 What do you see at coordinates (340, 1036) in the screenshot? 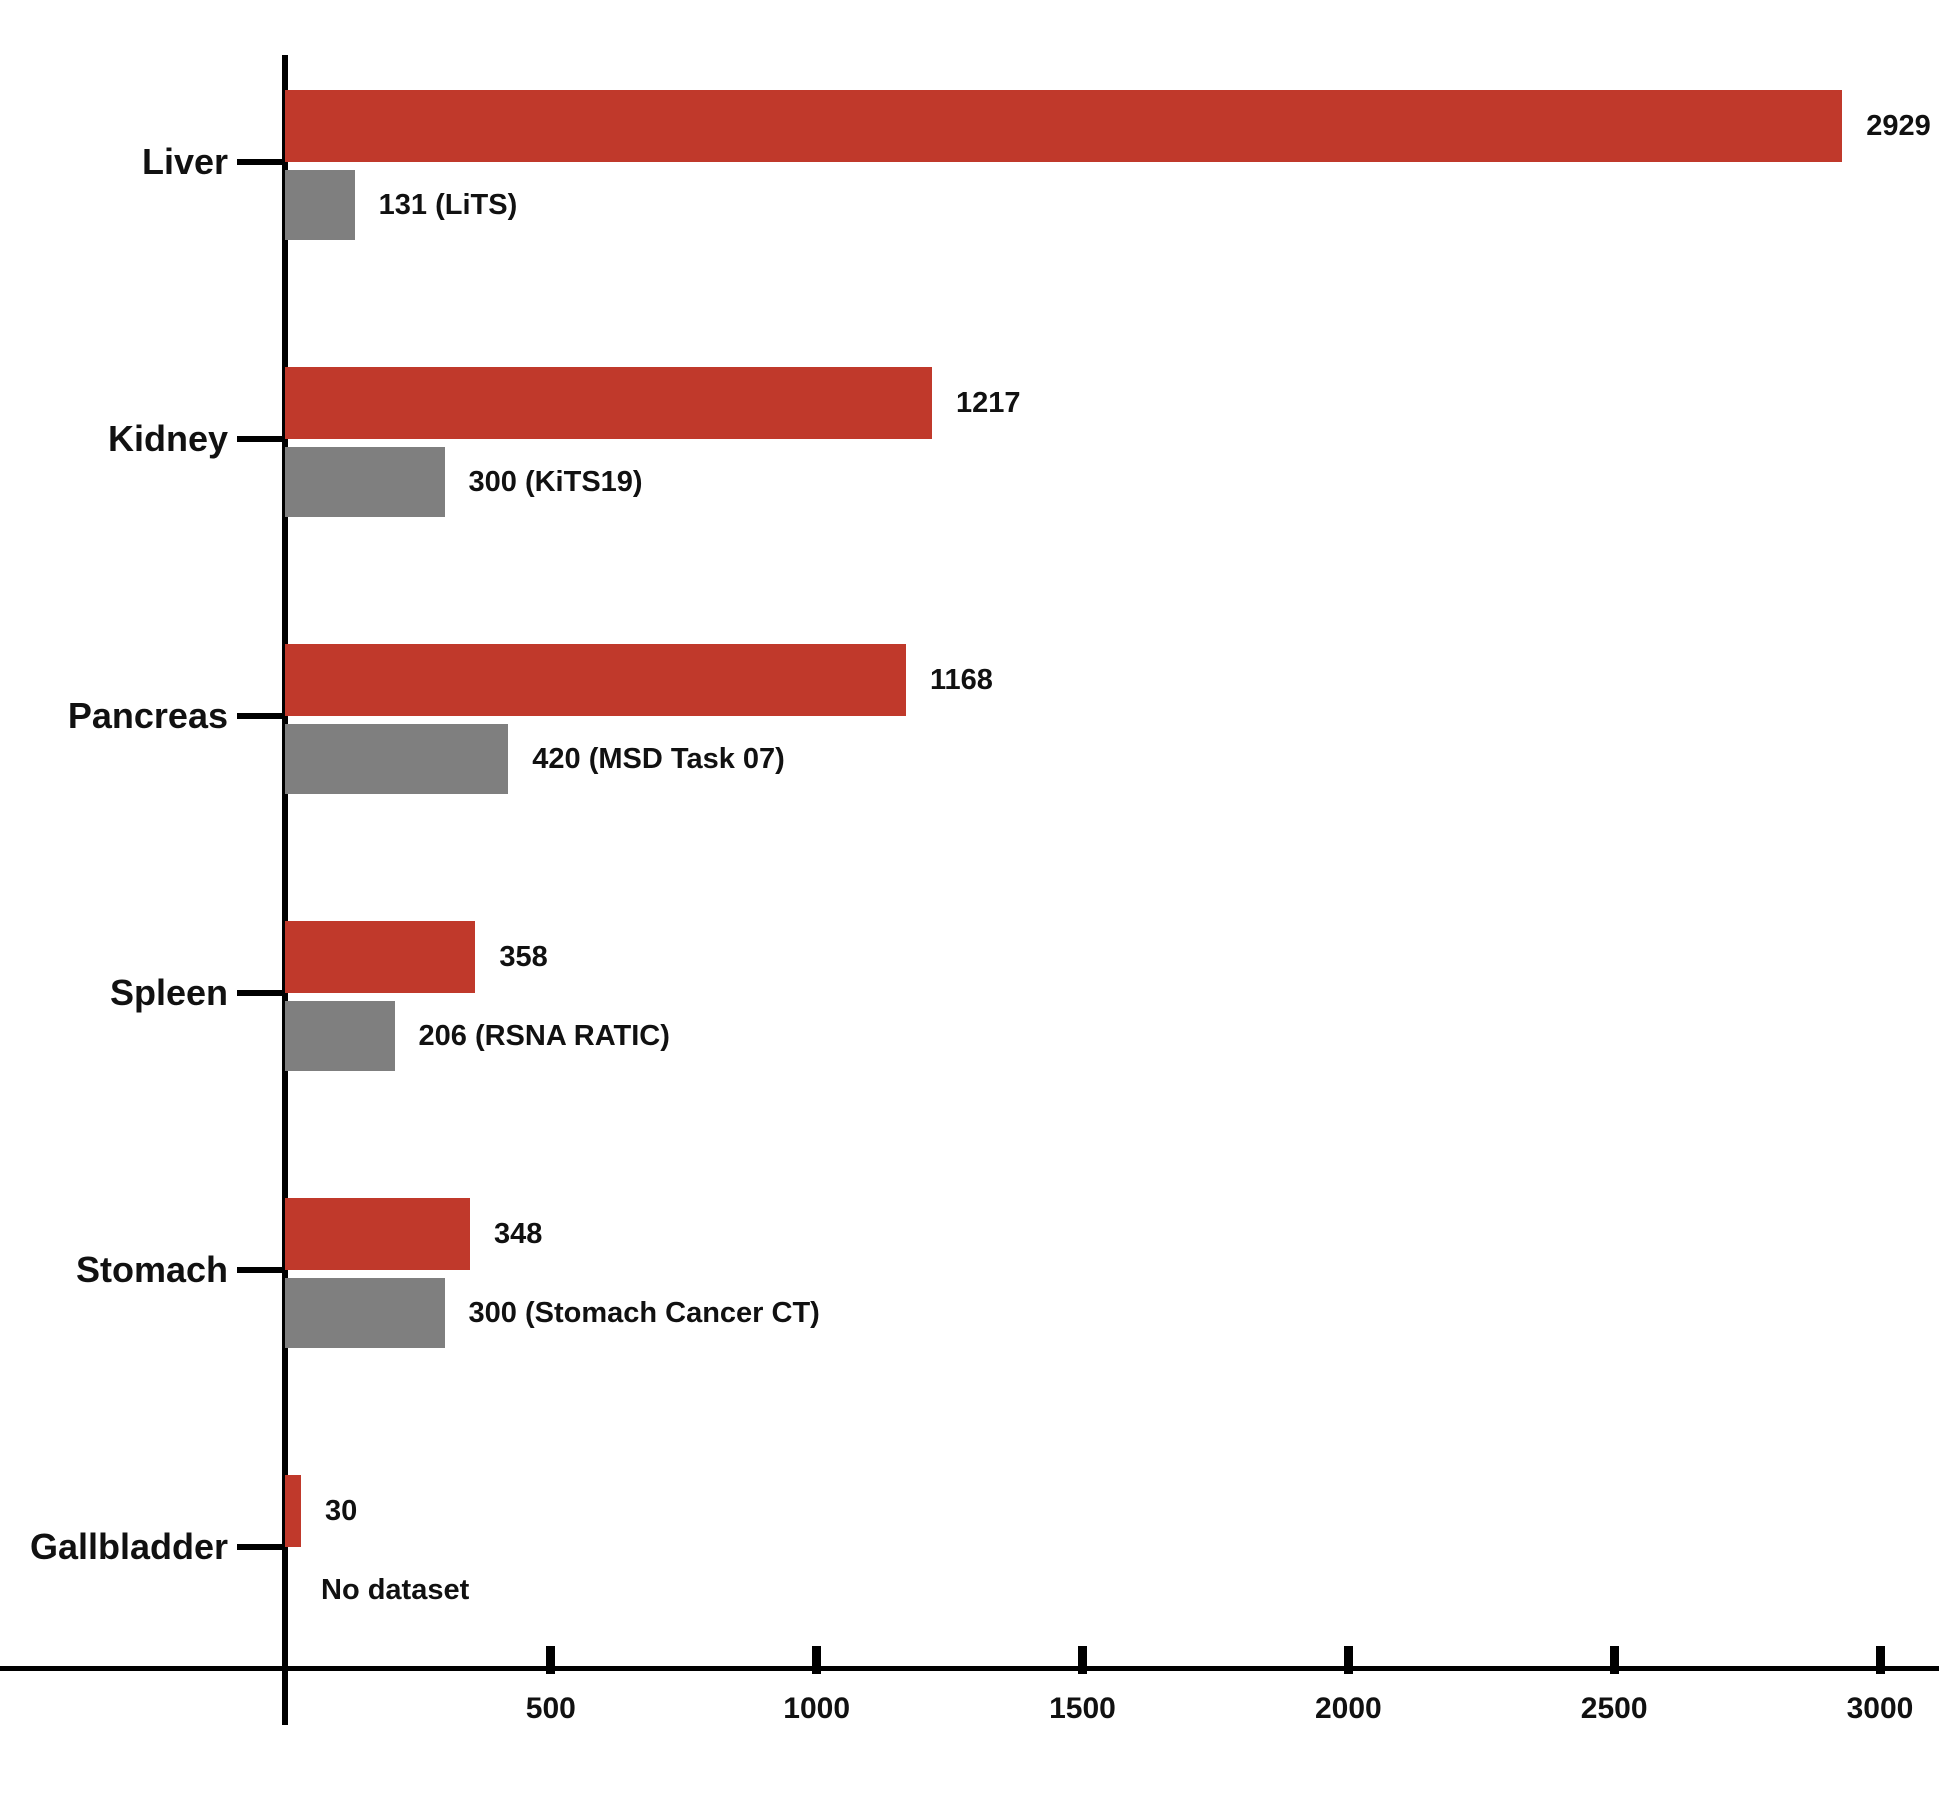
I see `spleen-gray-bar` at bounding box center [340, 1036].